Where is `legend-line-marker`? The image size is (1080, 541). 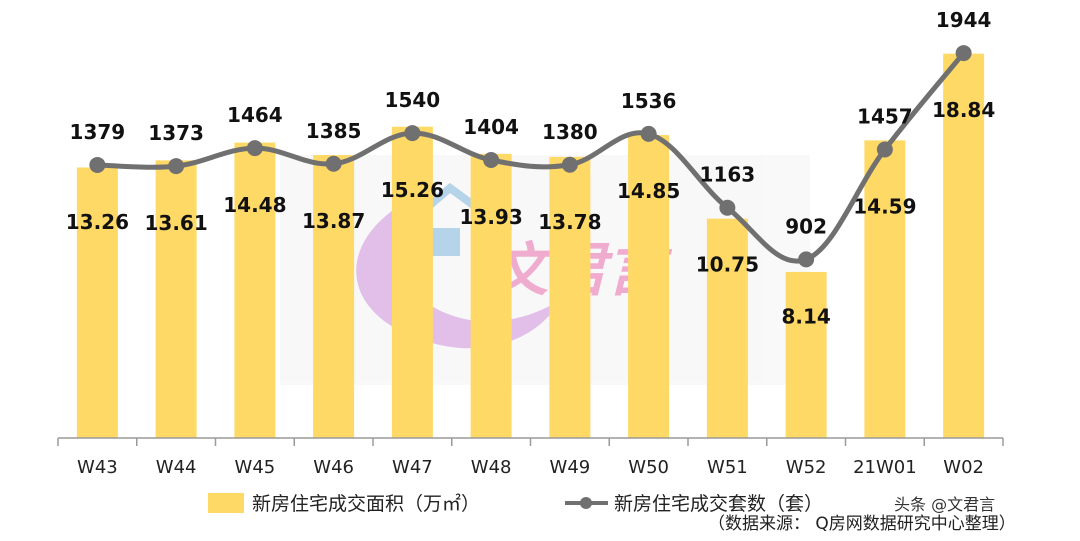 legend-line-marker is located at coordinates (586, 503).